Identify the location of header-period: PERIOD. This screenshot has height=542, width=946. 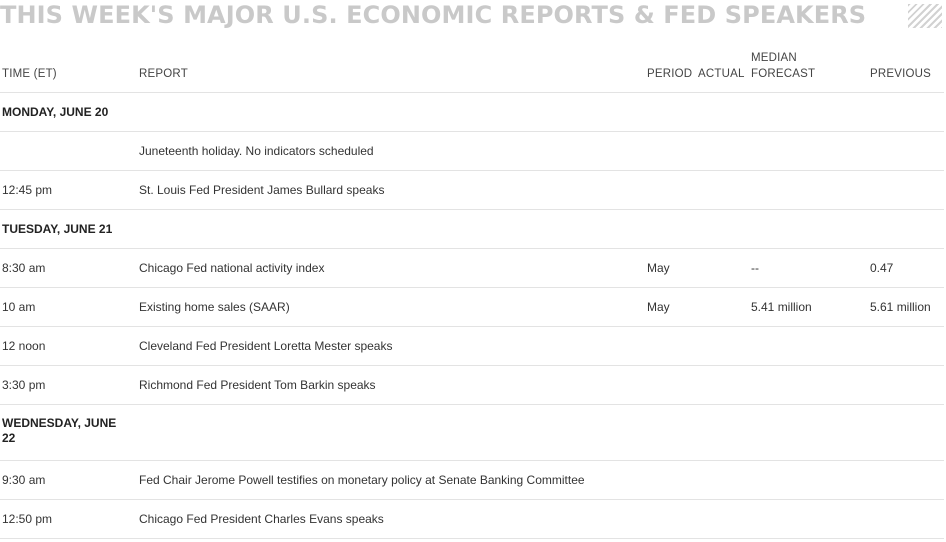
(670, 74).